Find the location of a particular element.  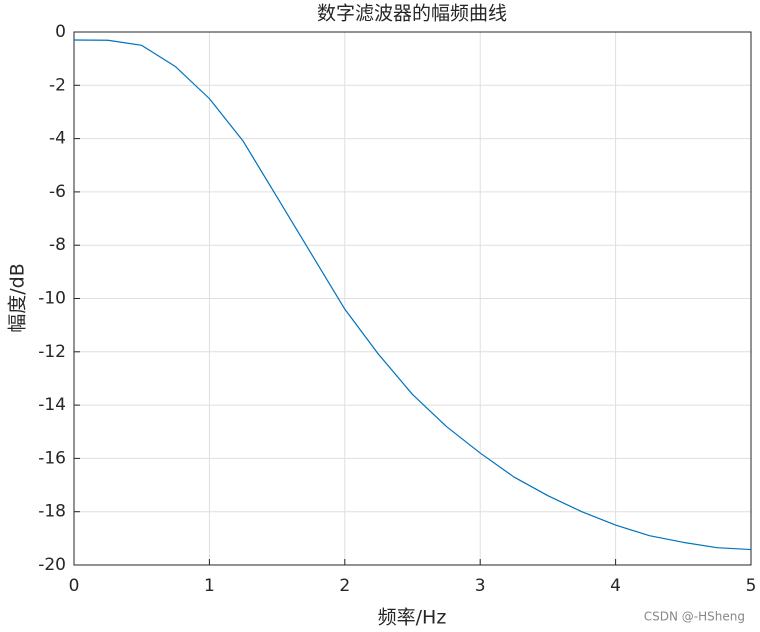

y-tick-label: -4 is located at coordinates (57, 139).